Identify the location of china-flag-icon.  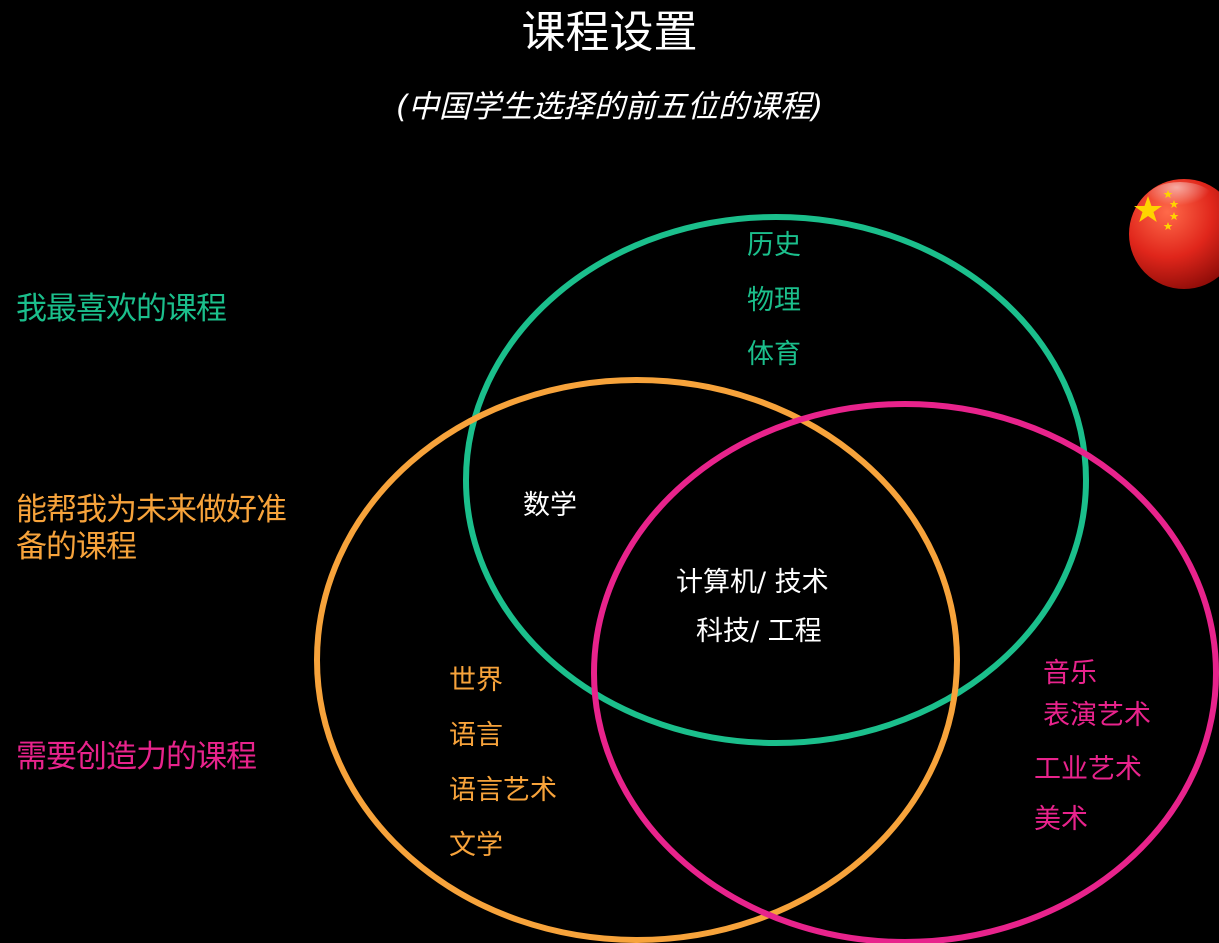
(1174, 234).